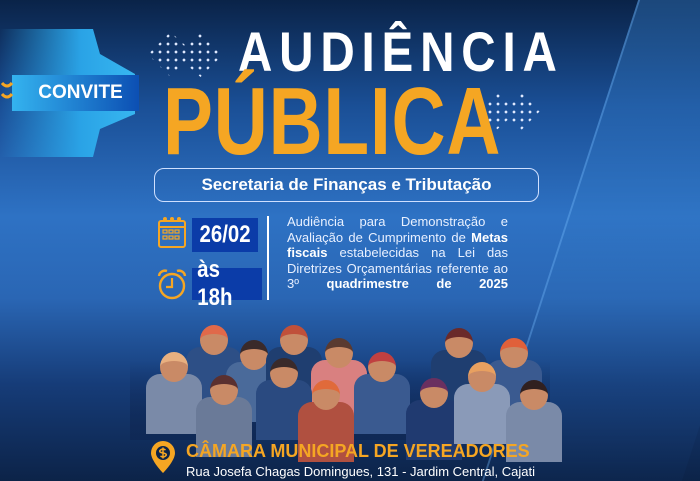 The height and width of the screenshot is (481, 700). Describe the element at coordinates (346, 185) in the screenshot. I see `subtitle: Secretaria de Finanças e Tributação` at that location.